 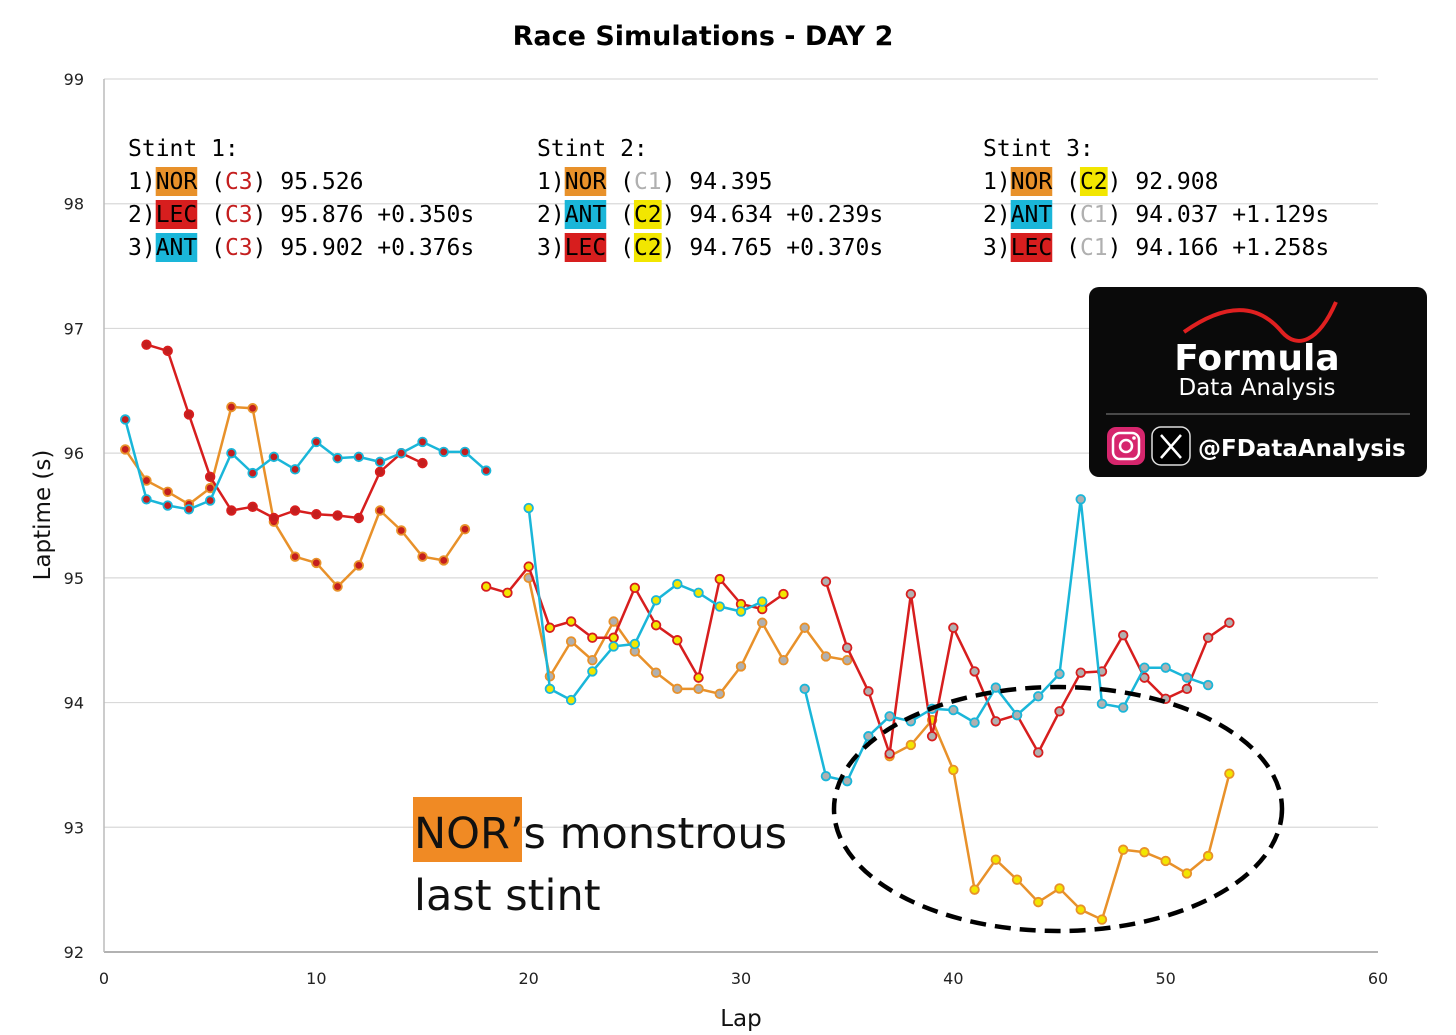 What do you see at coordinates (1032, 182) in the screenshot?
I see `driver: NOR` at bounding box center [1032, 182].